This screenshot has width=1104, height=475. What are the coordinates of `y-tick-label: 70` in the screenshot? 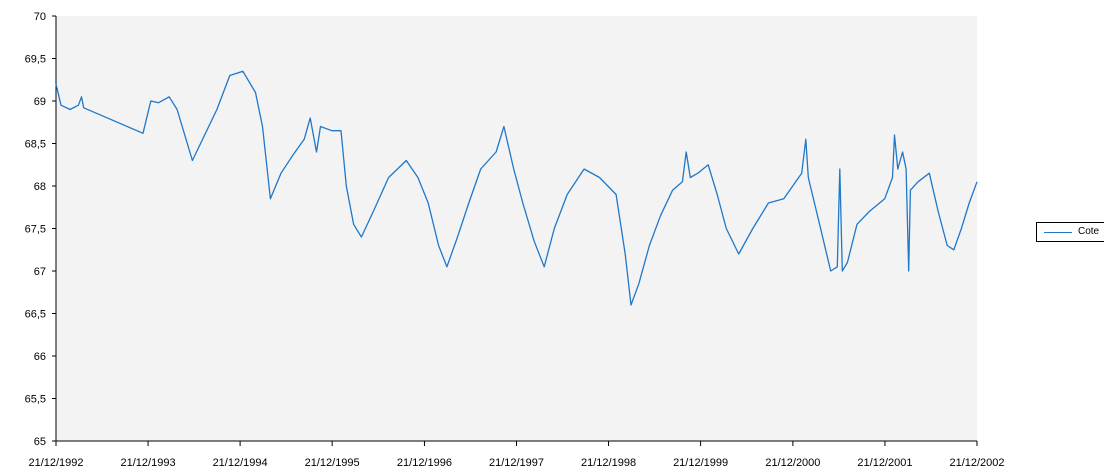 It's located at (40, 17).